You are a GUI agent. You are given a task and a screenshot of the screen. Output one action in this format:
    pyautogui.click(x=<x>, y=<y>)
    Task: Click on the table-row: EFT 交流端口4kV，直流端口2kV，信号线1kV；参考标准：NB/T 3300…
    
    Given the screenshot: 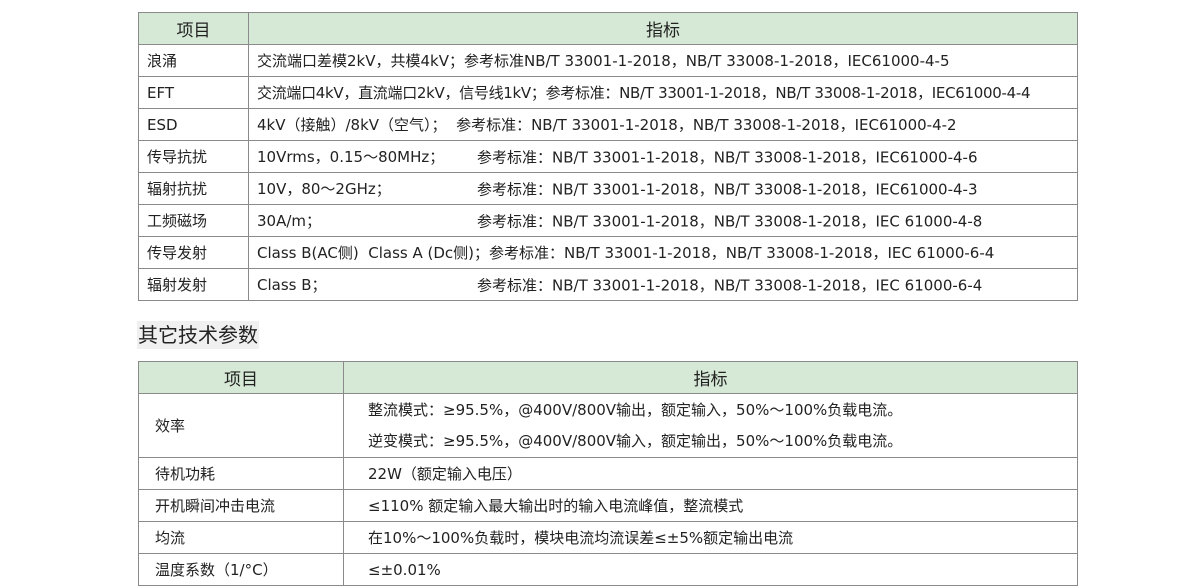 What is the action you would take?
    pyautogui.click(x=608, y=92)
    